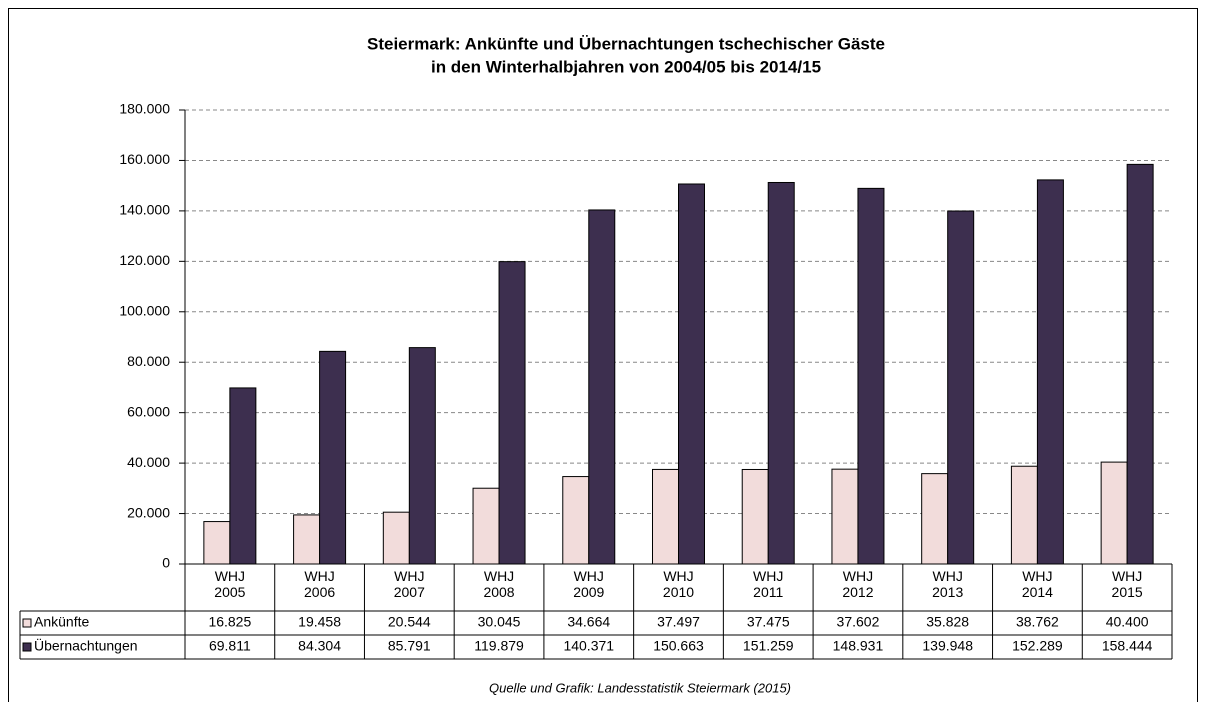  I want to click on y-tick-label: 0, so click(166, 563).